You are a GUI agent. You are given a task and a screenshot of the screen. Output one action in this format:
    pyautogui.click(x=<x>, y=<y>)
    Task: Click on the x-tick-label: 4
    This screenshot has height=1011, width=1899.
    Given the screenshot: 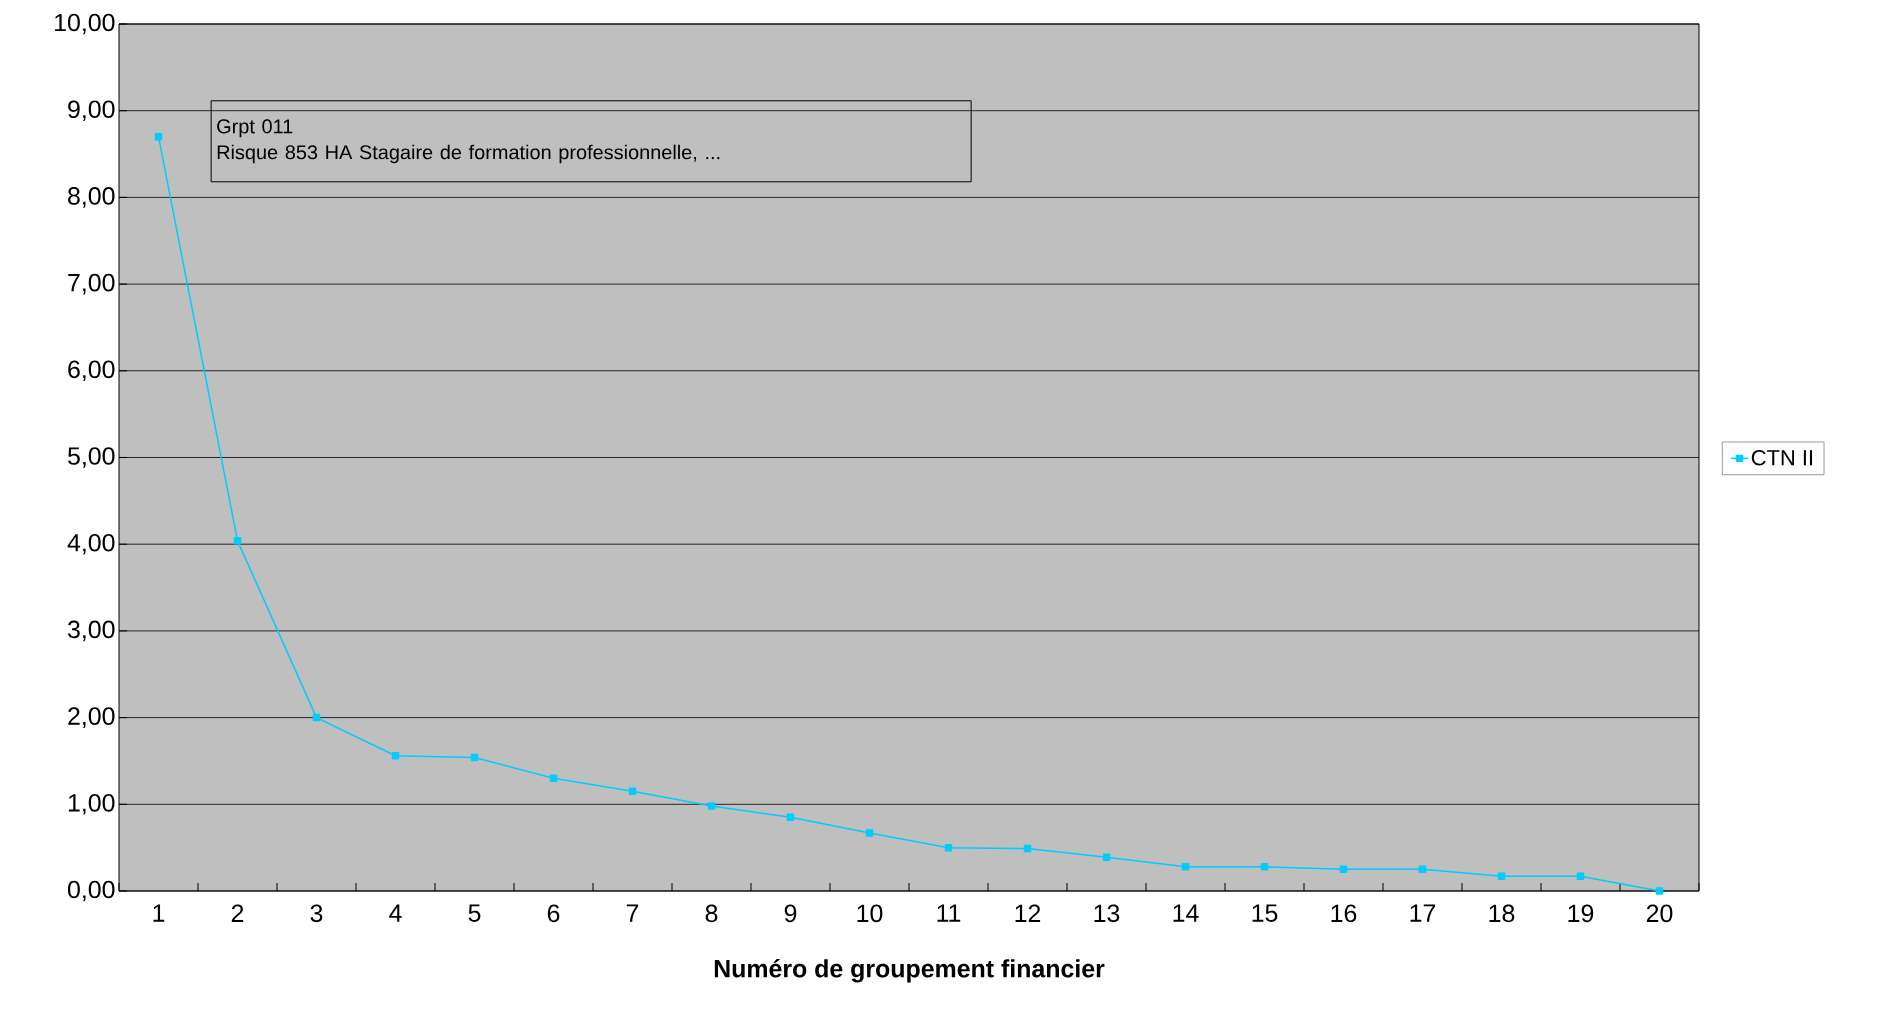 What is the action you would take?
    pyautogui.click(x=395, y=913)
    